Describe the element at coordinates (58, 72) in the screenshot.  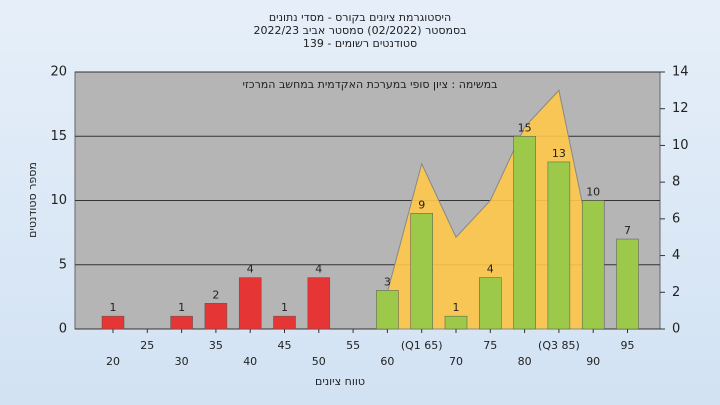
I see `y-tick-label: 20` at that location.